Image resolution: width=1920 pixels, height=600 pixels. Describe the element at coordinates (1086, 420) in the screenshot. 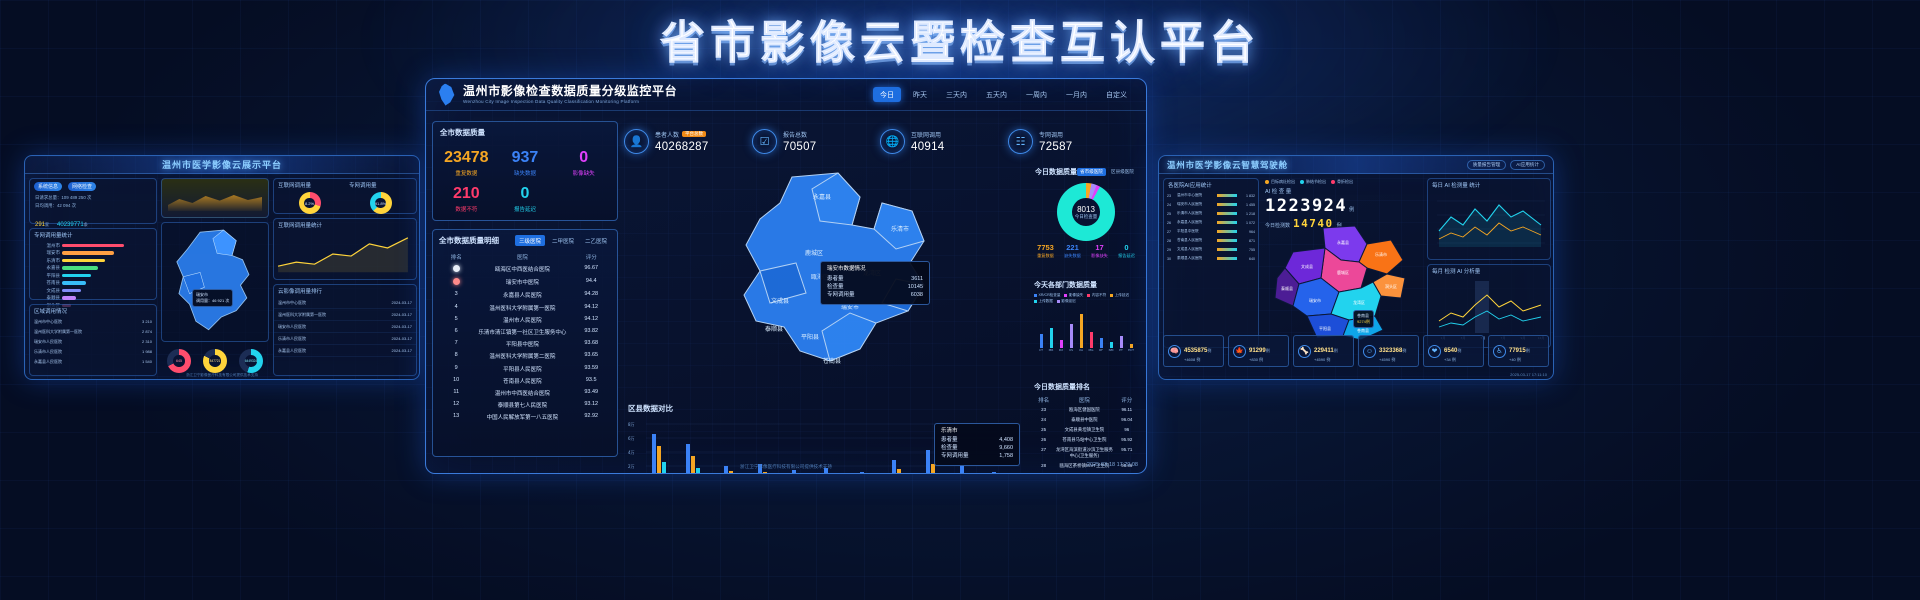

I see `table-row: 24 泰顺县中医院 96.04` at that location.